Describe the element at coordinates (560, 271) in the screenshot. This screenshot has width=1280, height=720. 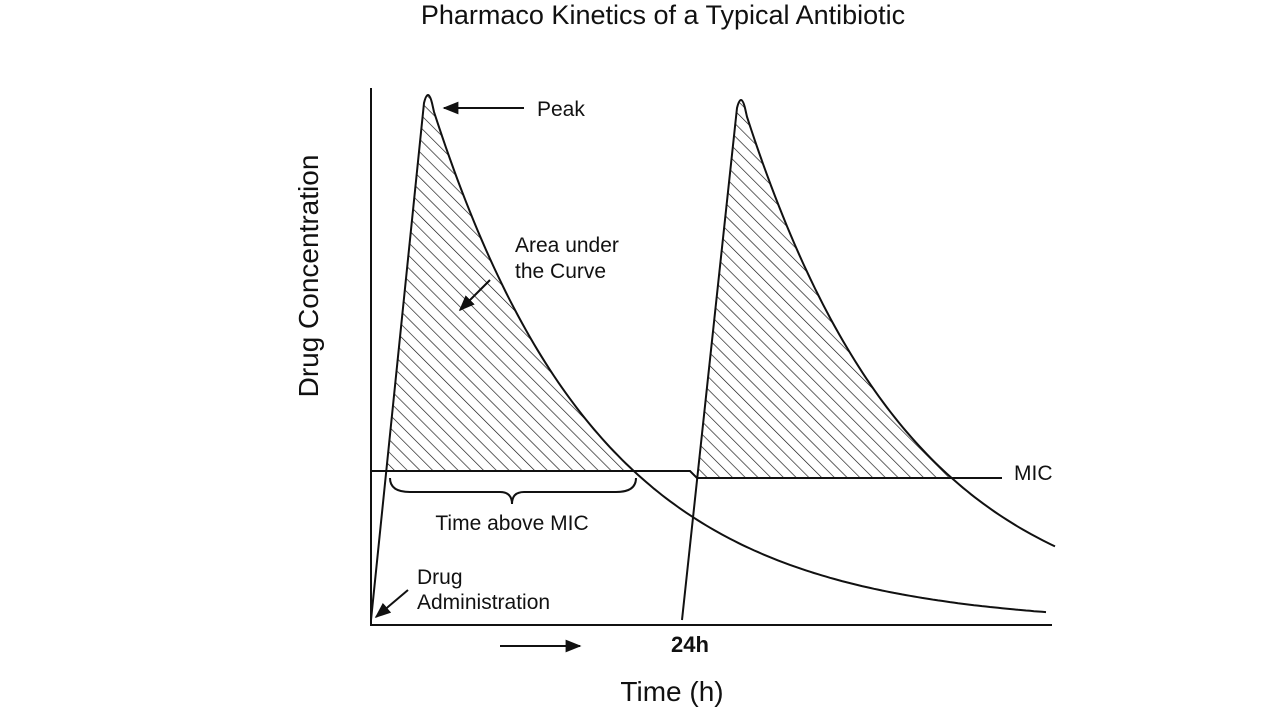
I see `auc-label: the Curve` at that location.